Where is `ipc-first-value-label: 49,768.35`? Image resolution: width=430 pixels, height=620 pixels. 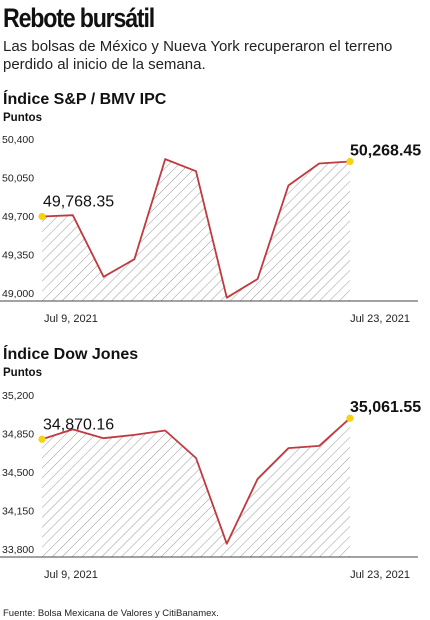 ipc-first-value-label: 49,768.35 is located at coordinates (78, 201).